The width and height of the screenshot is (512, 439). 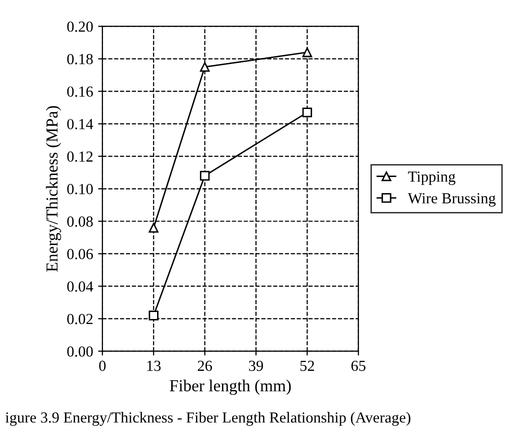 I want to click on x-tick-label: 26, so click(x=205, y=365).